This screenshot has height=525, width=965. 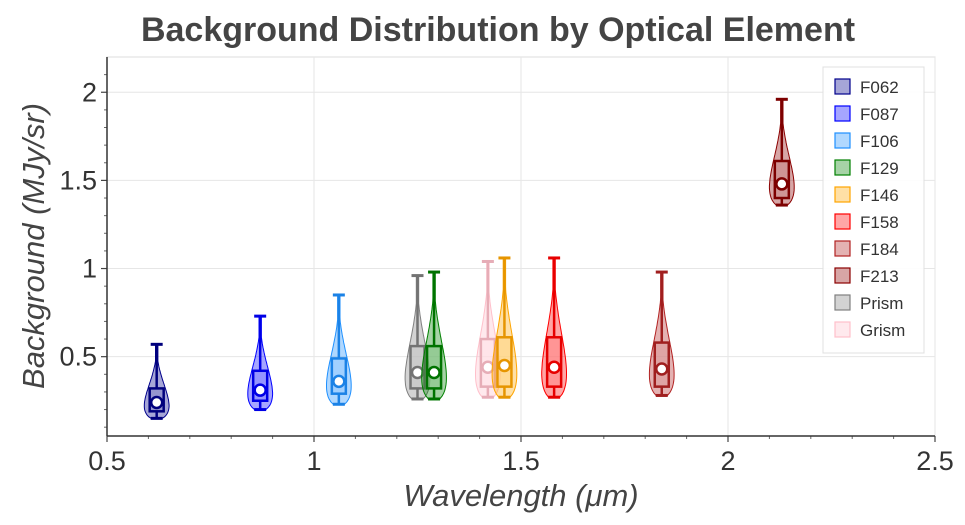 I want to click on x-tick-label: 0.5, so click(x=107, y=461).